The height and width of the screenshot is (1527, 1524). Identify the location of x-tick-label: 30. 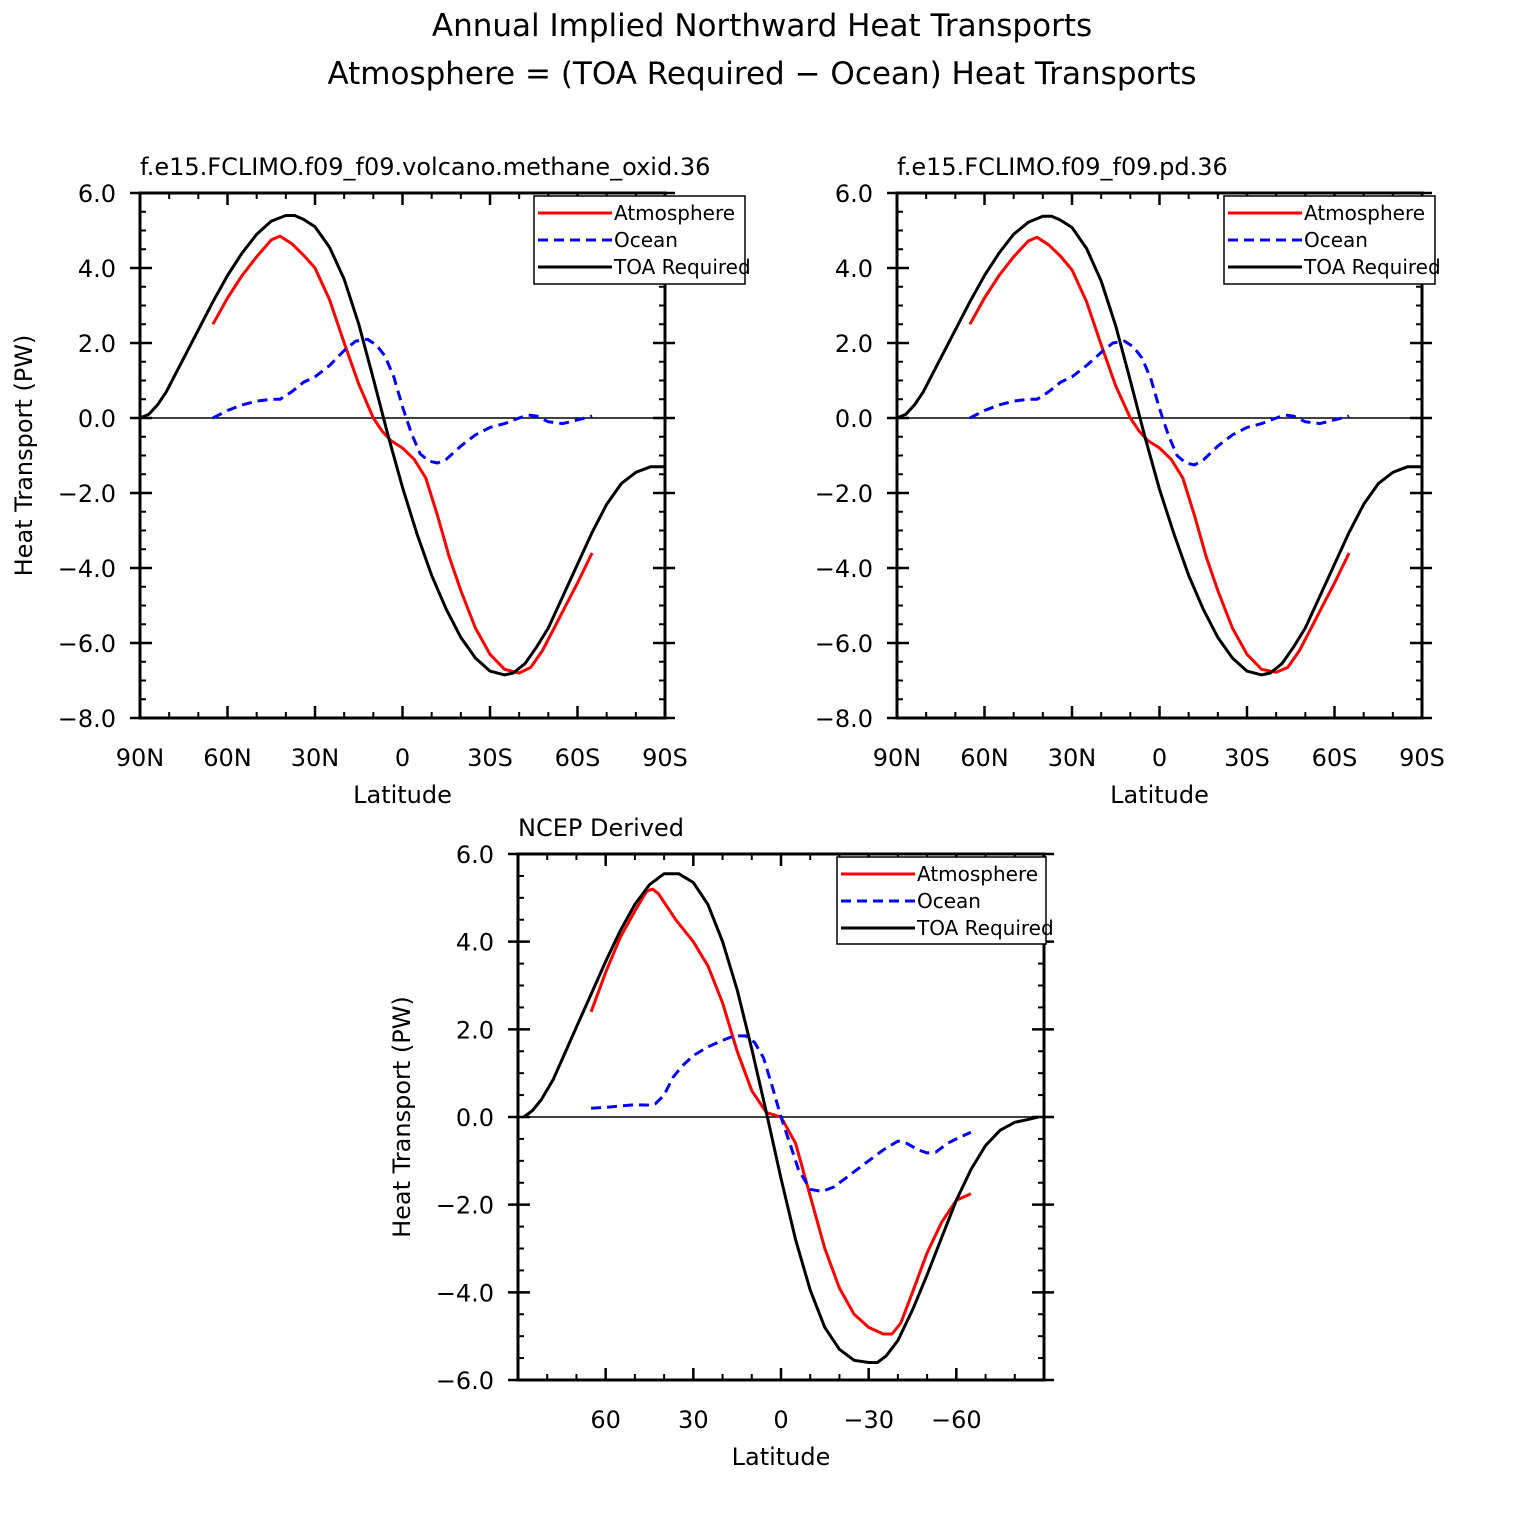
(693, 1420).